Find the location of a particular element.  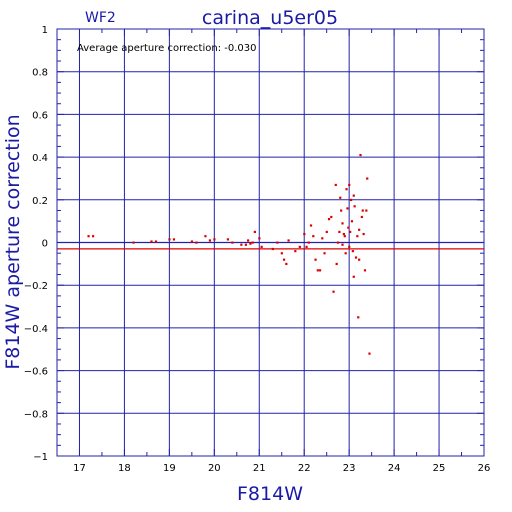

y-tick-label: 1 is located at coordinates (45, 30).